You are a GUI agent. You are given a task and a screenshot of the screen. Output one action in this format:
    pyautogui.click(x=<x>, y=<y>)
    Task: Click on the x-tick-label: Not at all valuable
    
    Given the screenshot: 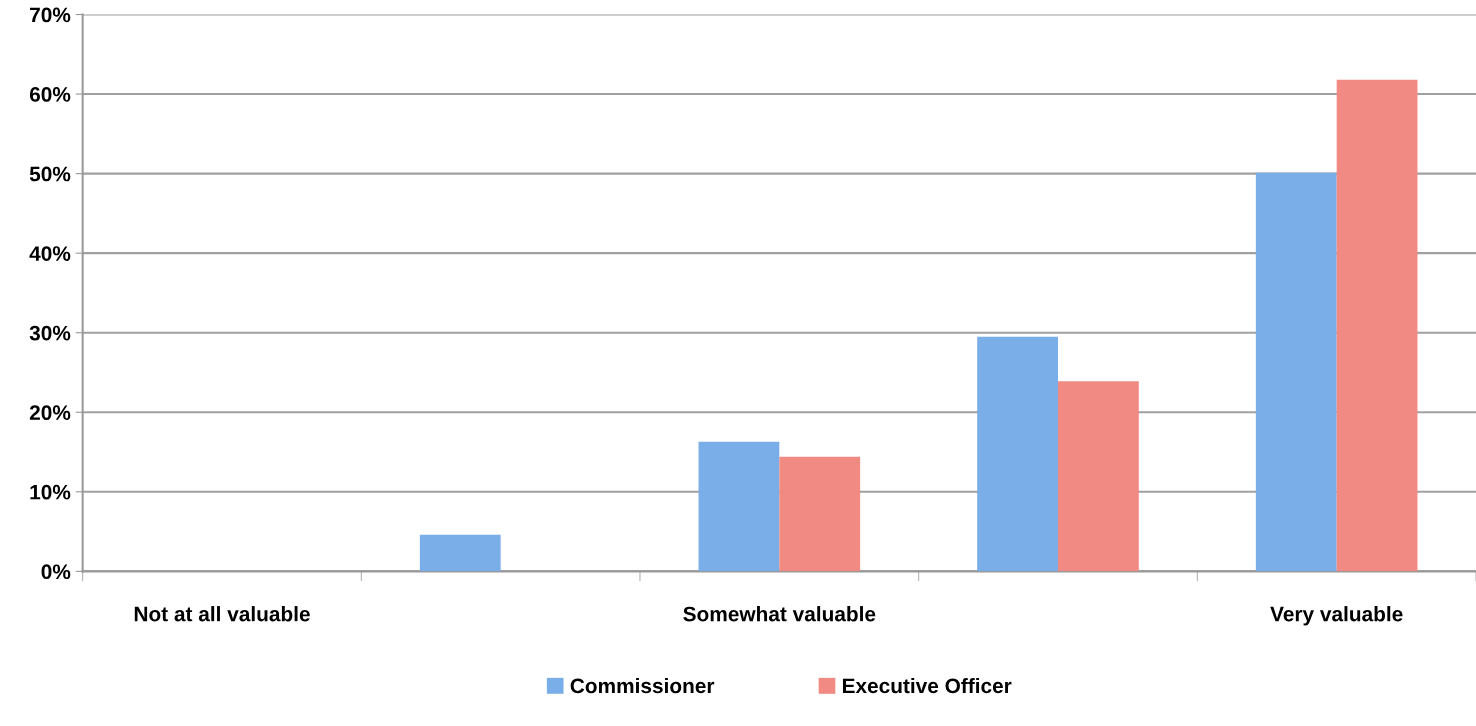 What is the action you would take?
    pyautogui.click(x=222, y=614)
    